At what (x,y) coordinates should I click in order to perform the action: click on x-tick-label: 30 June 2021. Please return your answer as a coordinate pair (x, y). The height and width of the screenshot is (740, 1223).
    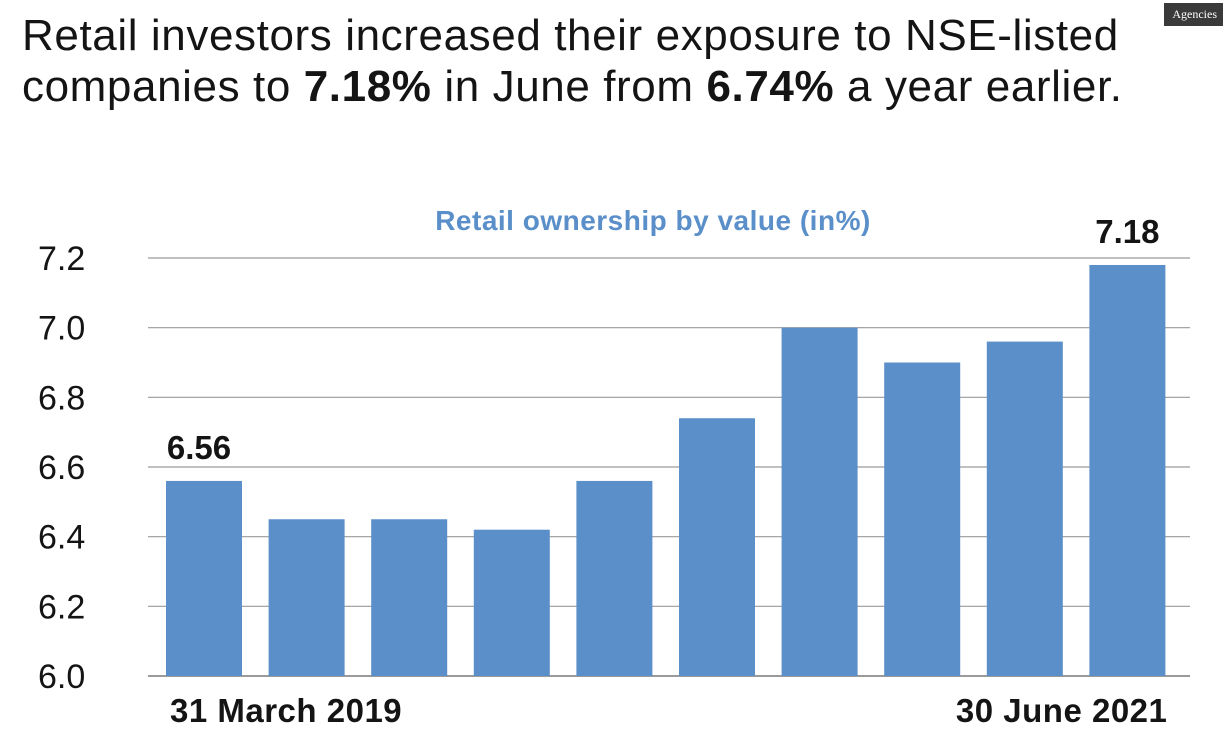
    Looking at the image, I should click on (1061, 710).